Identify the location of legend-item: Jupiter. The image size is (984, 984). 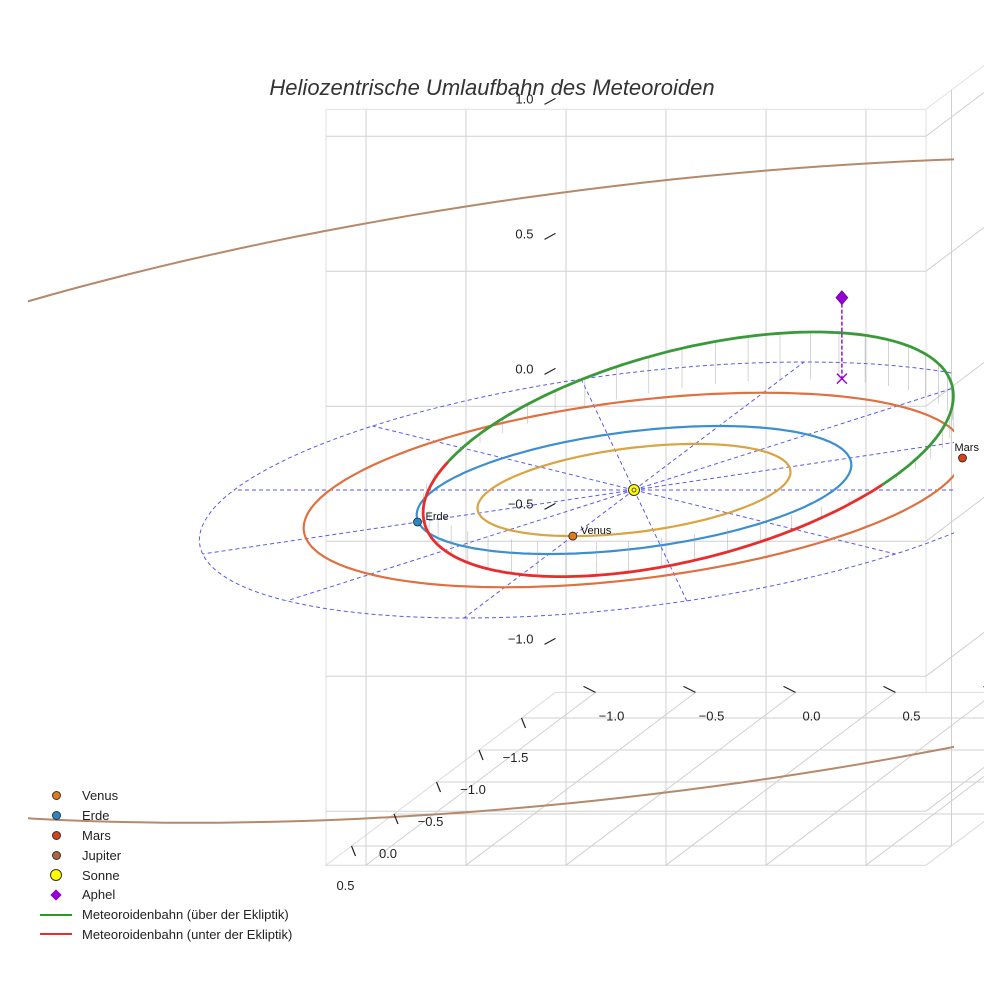
(165, 855).